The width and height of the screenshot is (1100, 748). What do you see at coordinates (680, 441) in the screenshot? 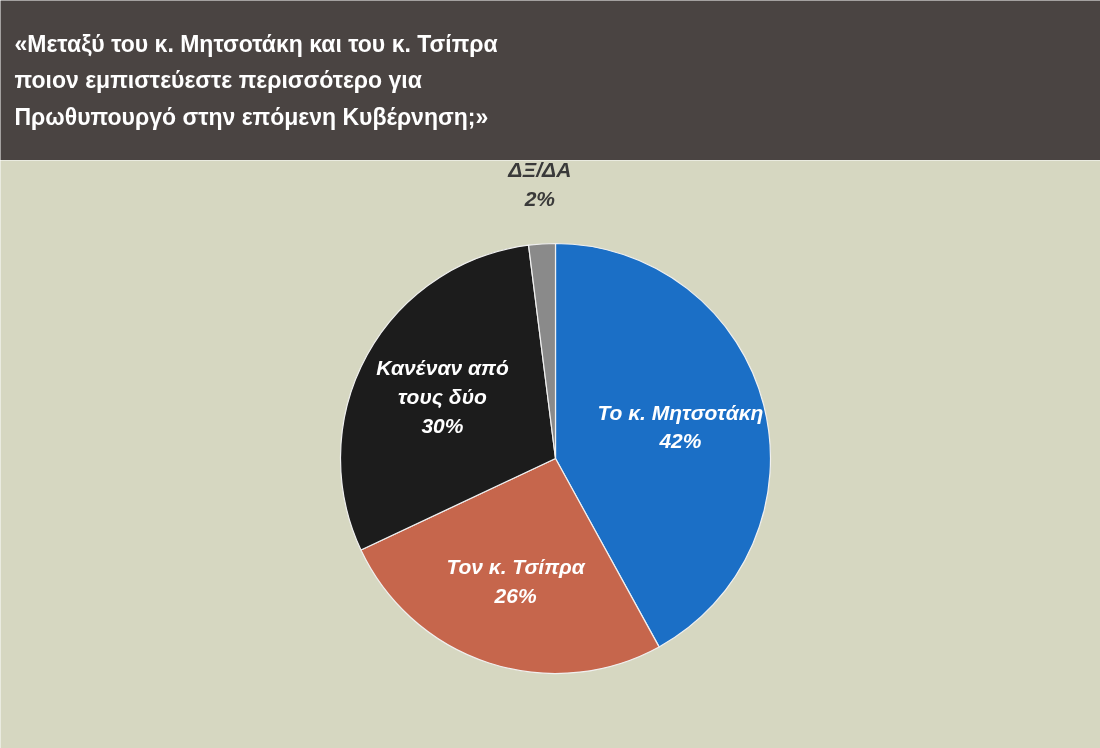
I see `data-label: 42%` at bounding box center [680, 441].